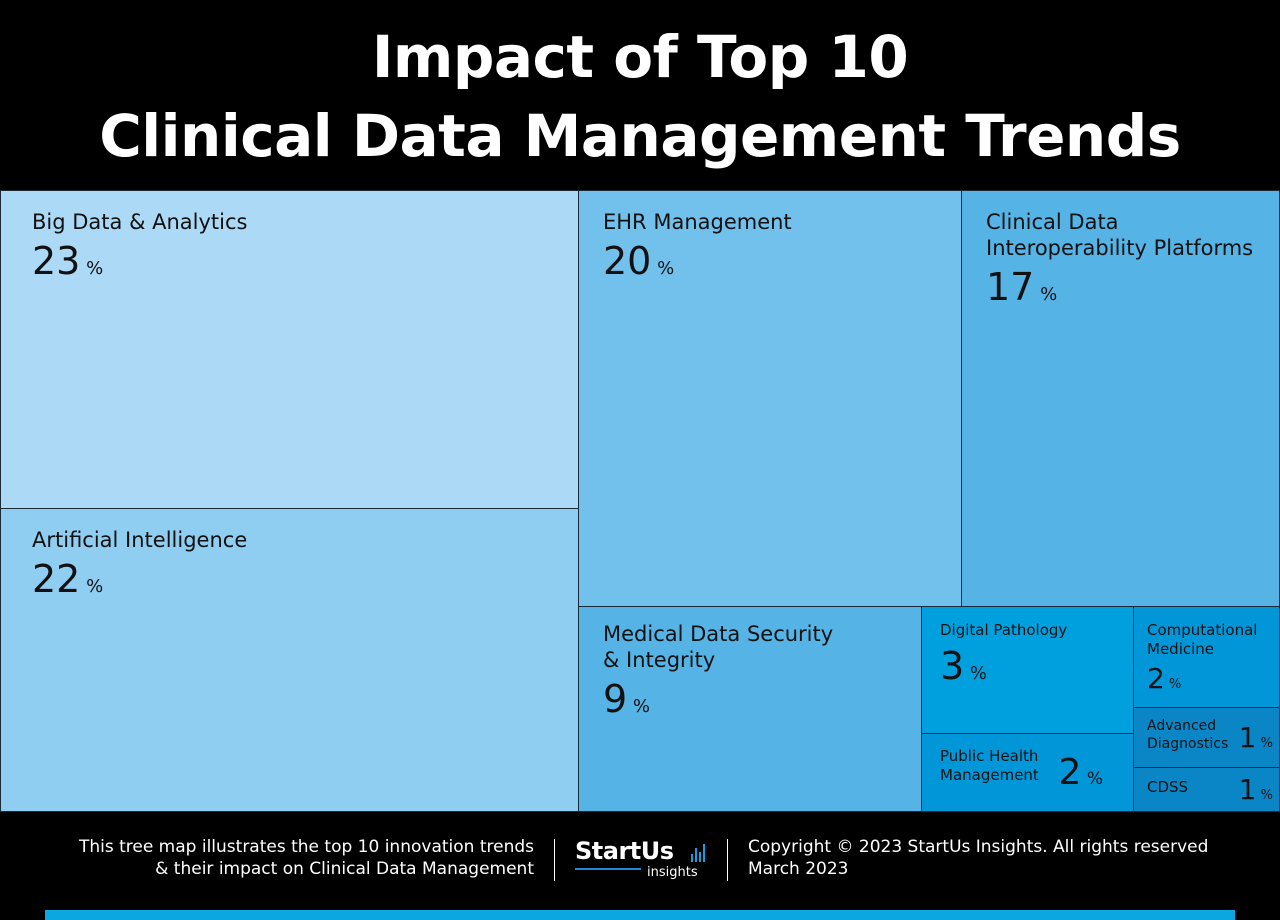 This screenshot has height=920, width=1280. I want to click on cell-label: Digital Pathology, so click(1004, 630).